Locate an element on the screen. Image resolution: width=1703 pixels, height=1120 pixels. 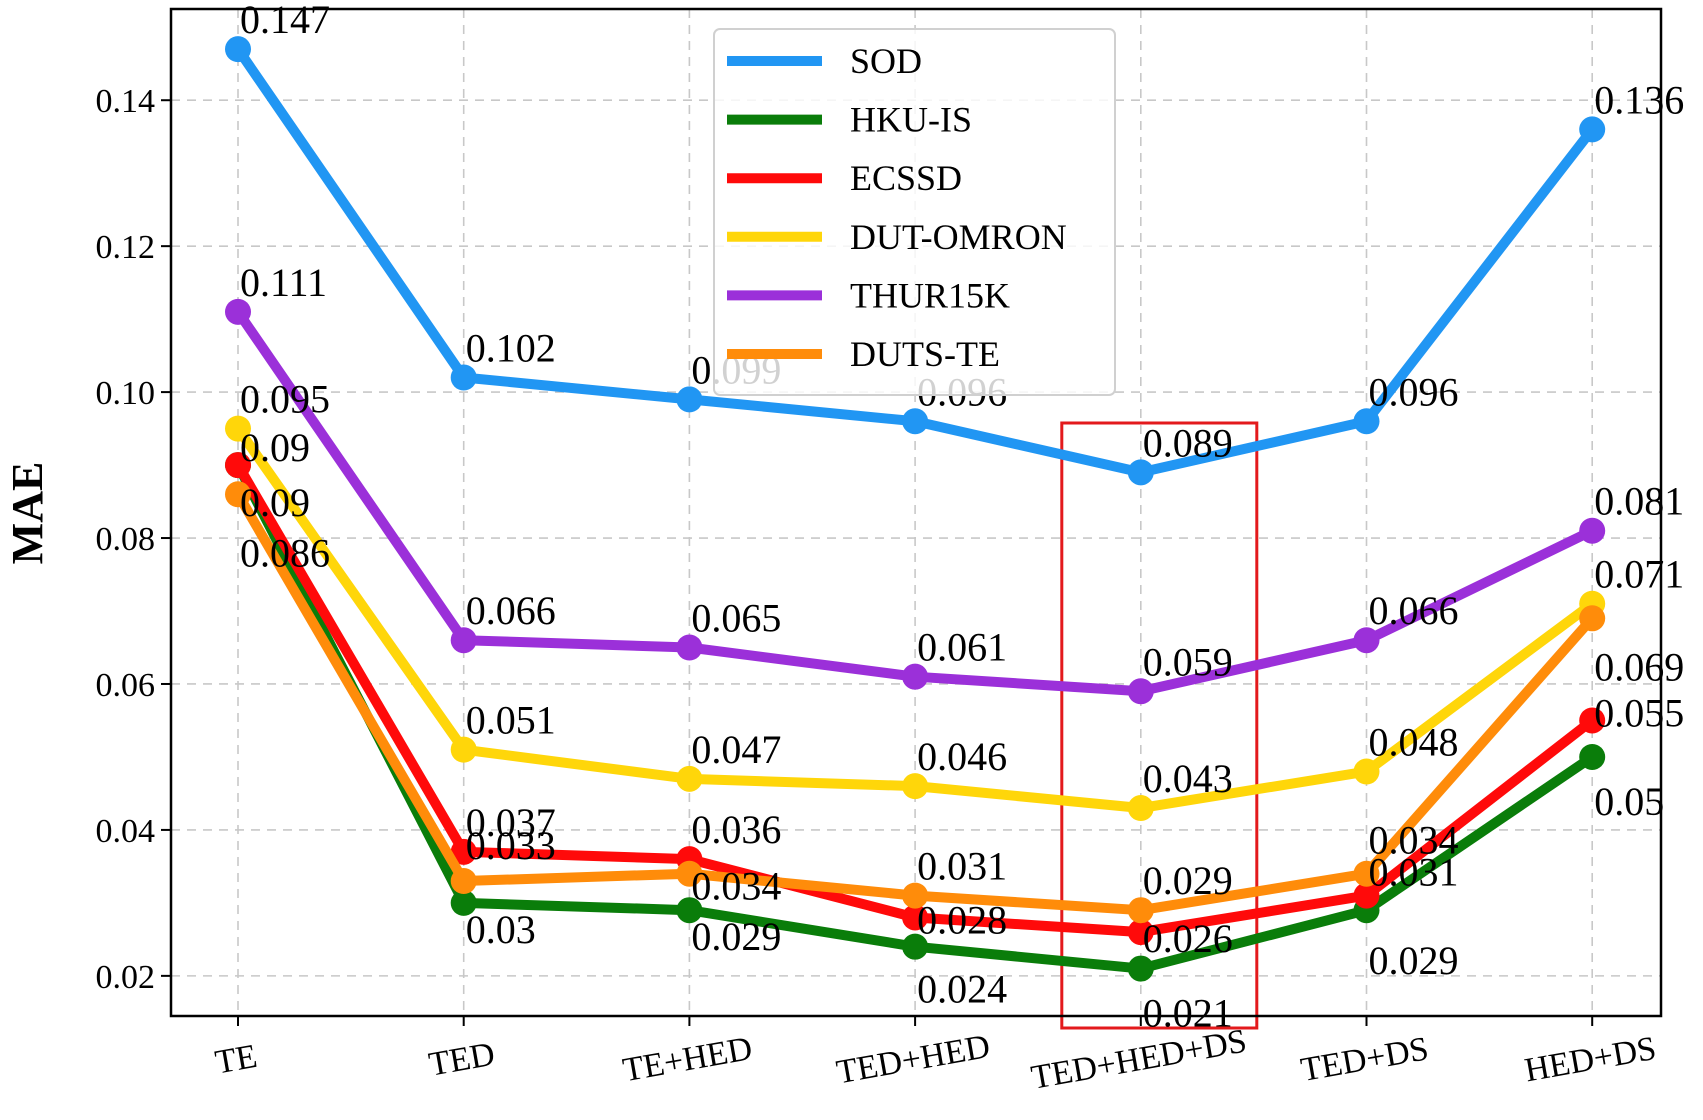
data-label: 0.03 is located at coordinates (501, 929).